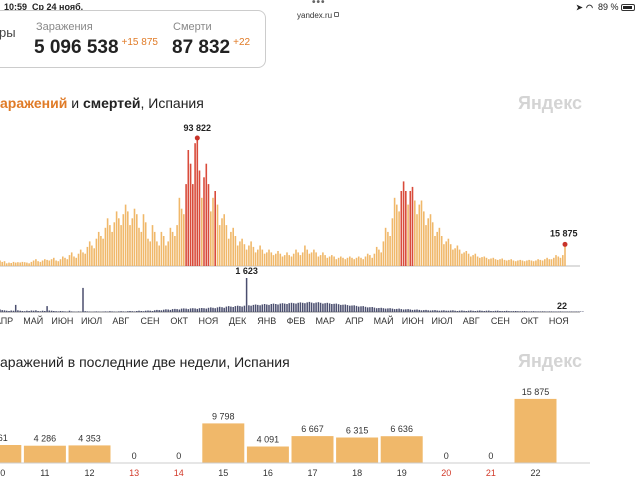 The image size is (640, 480). I want to click on day-value-label: 4 091, so click(268, 440).